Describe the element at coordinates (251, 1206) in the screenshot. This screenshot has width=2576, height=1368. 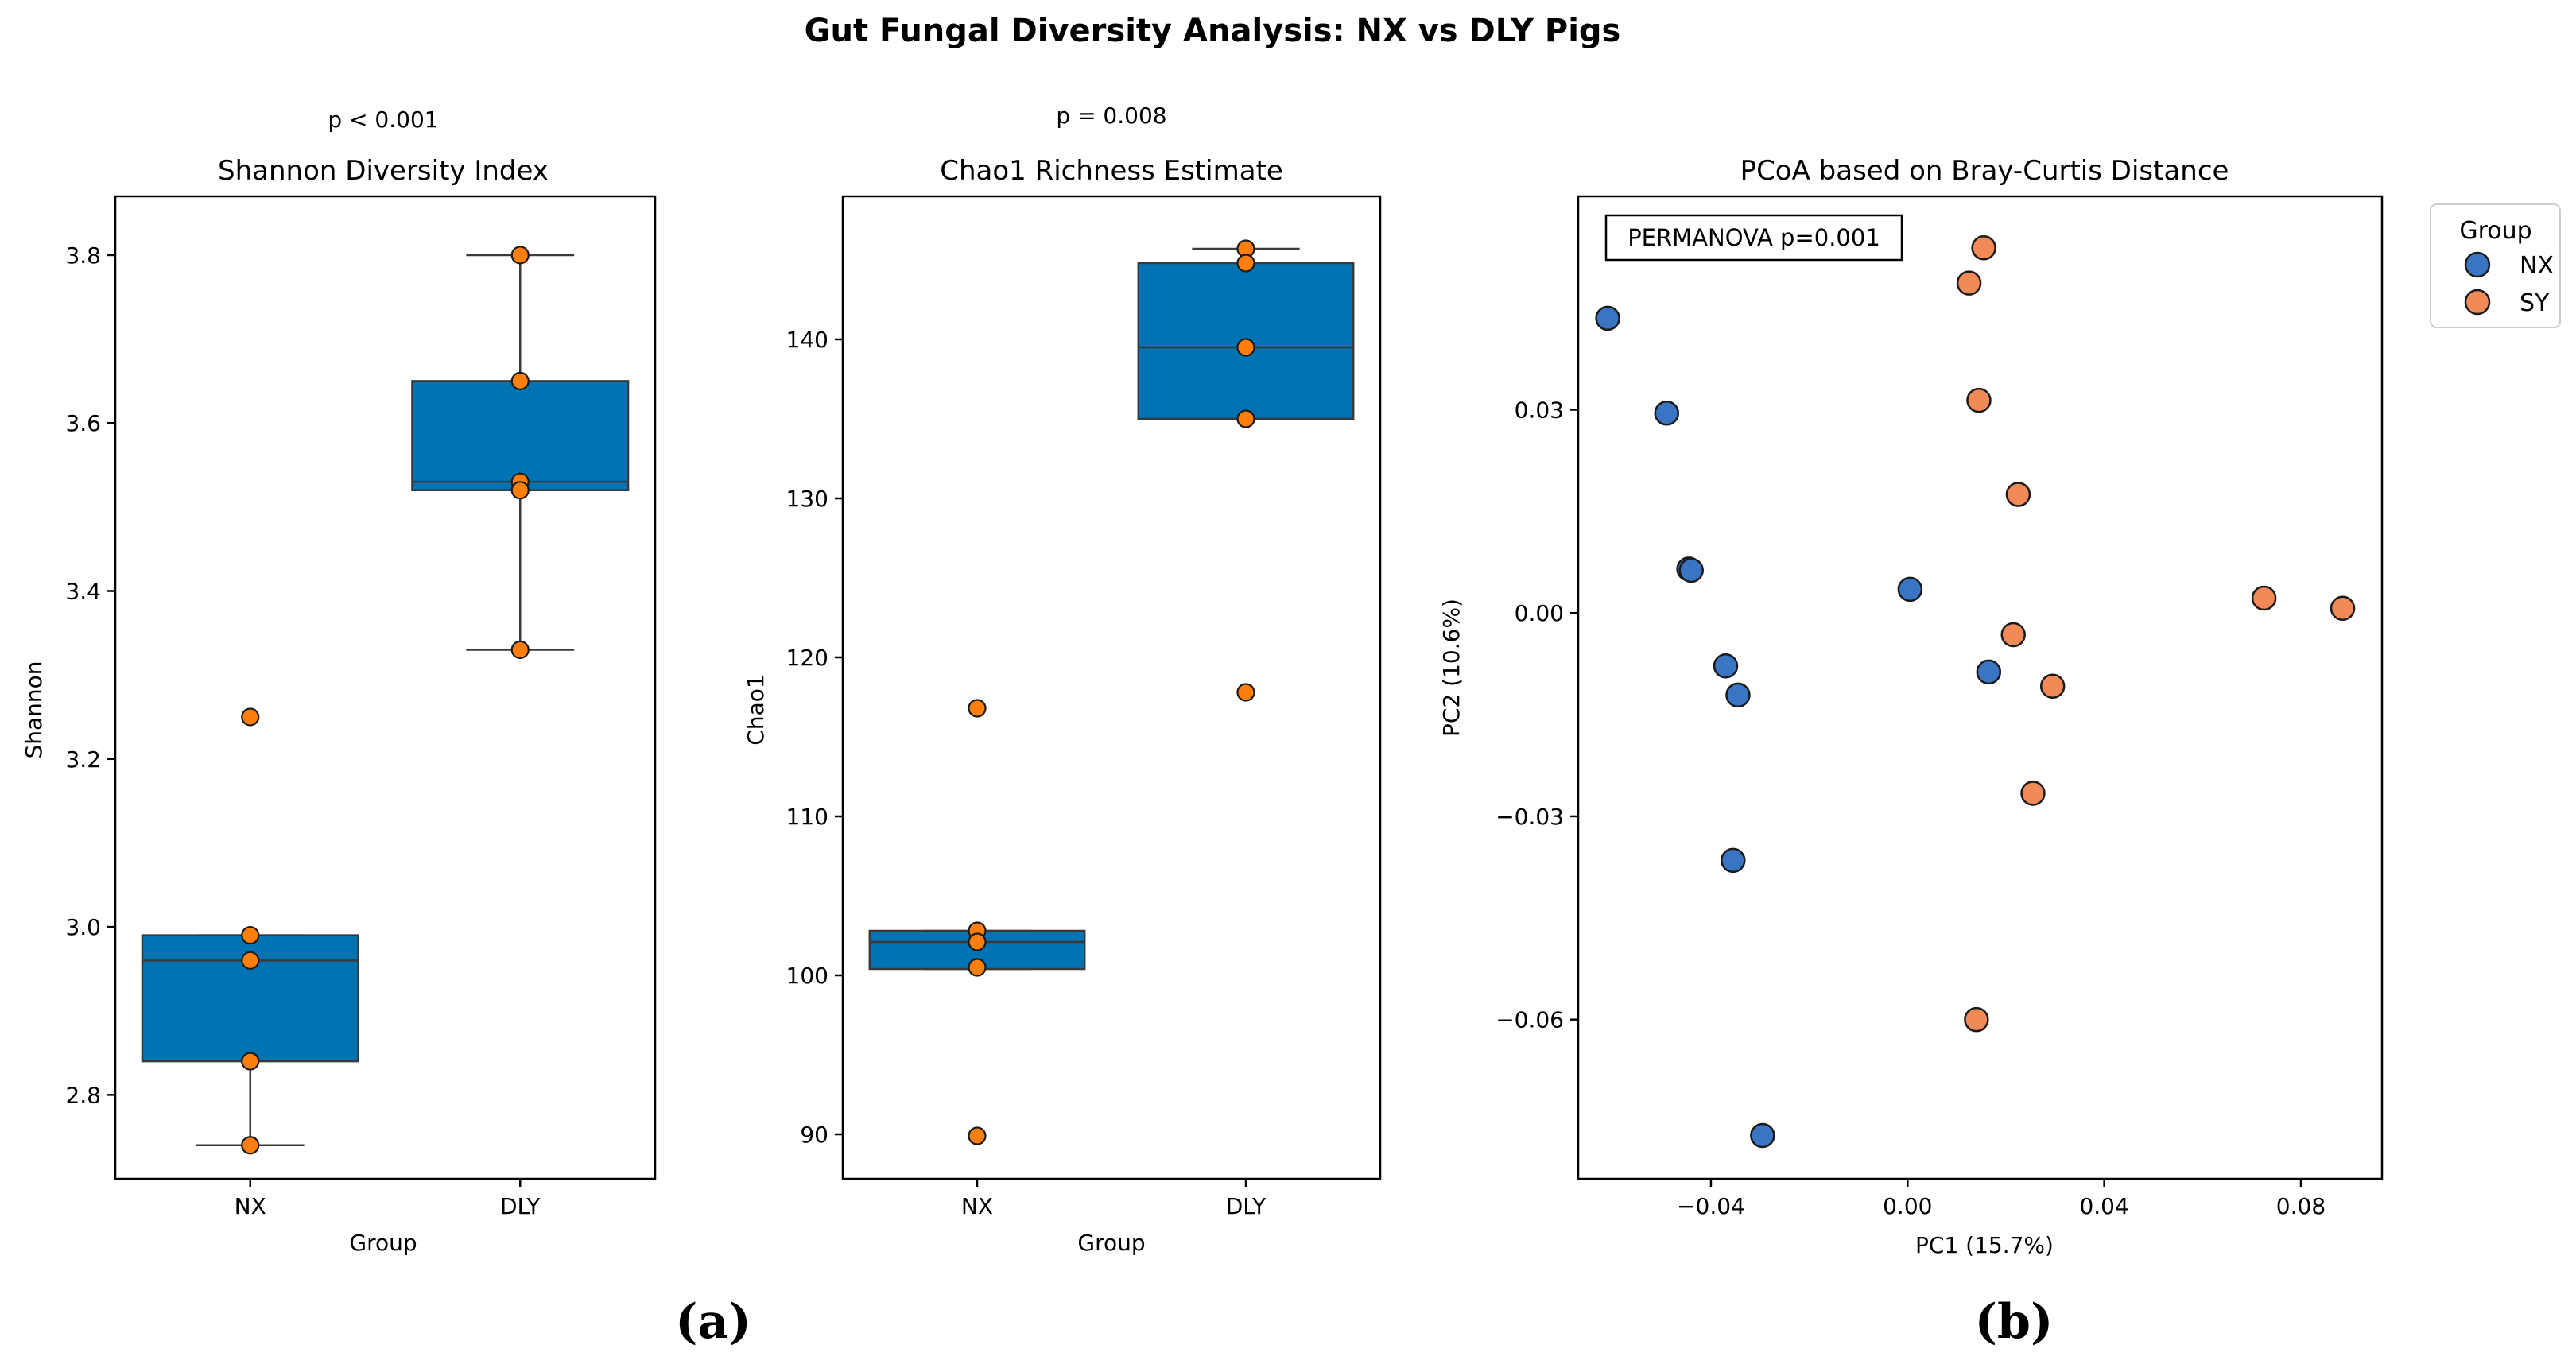
I see `shannon-xtick-label: NX` at that location.